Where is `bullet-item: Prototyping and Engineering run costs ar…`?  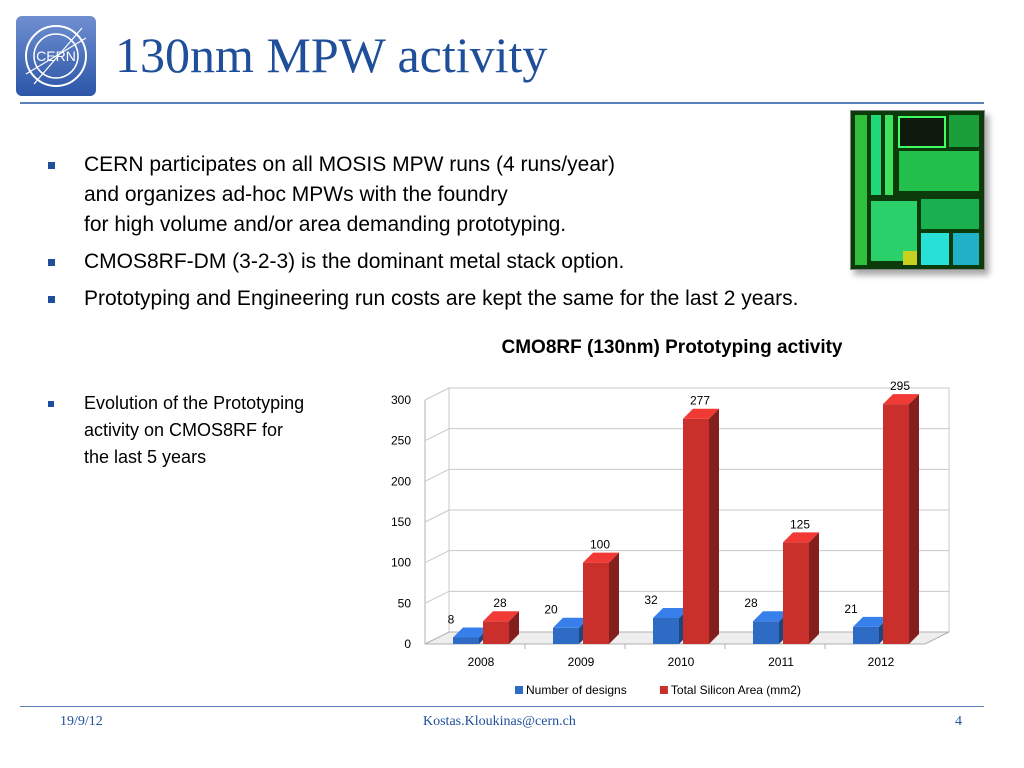 bullet-item: Prototyping and Engineering run costs ar… is located at coordinates (505, 299).